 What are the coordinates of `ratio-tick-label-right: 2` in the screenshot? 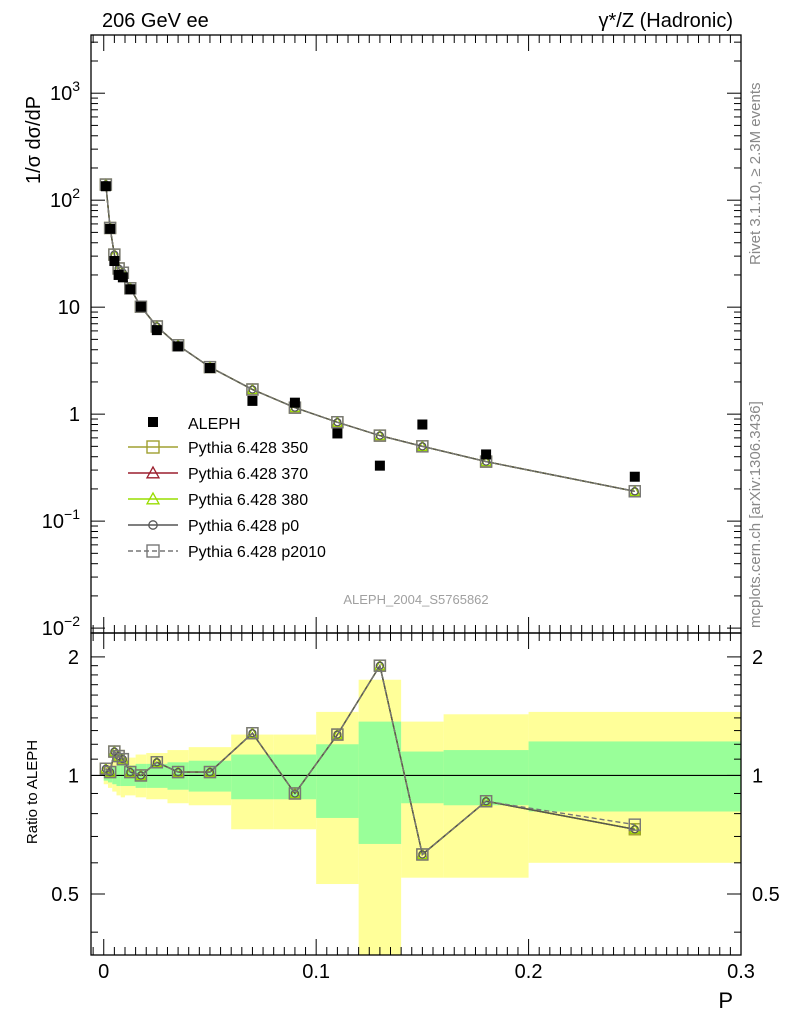 It's located at (757, 658).